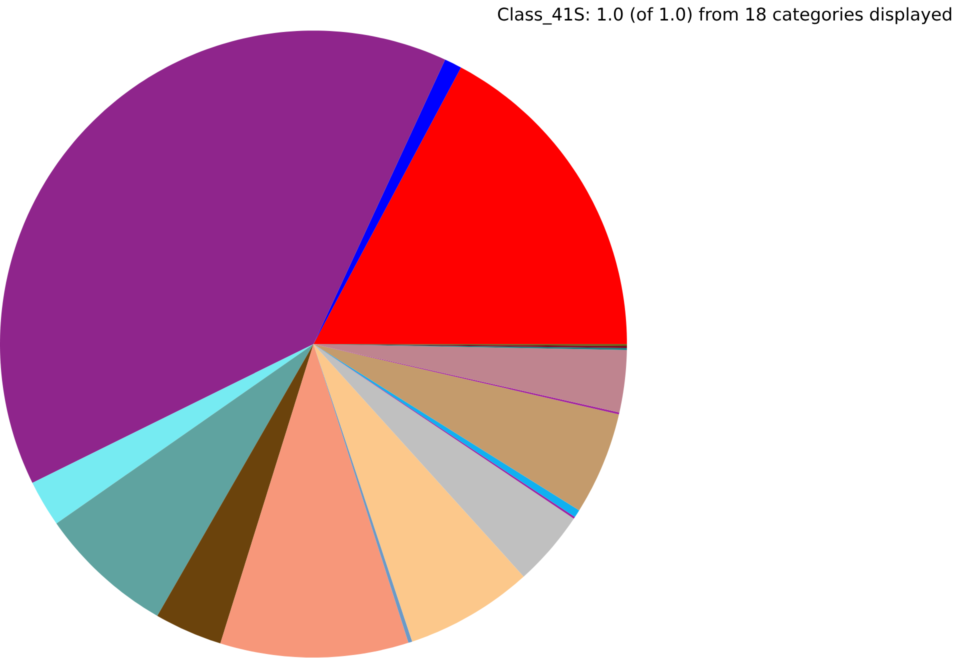 The width and height of the screenshot is (960, 658). Describe the element at coordinates (725, 16) in the screenshot. I see `text: Class_41S: 1.0 (of 1.0) from 18 categories displayed` at that location.